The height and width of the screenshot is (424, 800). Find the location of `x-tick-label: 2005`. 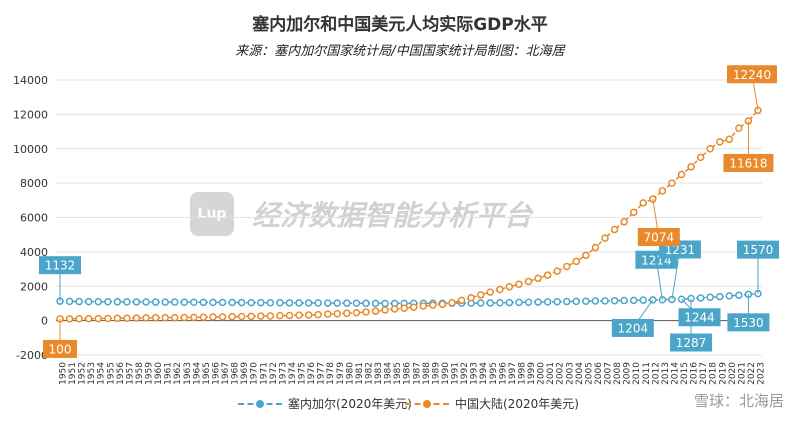

x-tick-label: 2005 is located at coordinates (589, 373).